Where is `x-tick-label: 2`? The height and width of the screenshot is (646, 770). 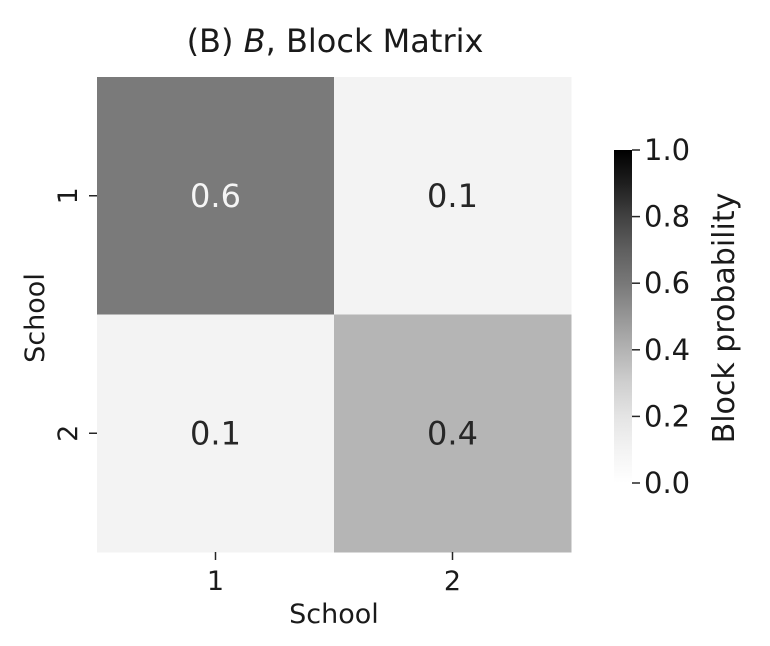 x-tick-label: 2 is located at coordinates (452, 581).